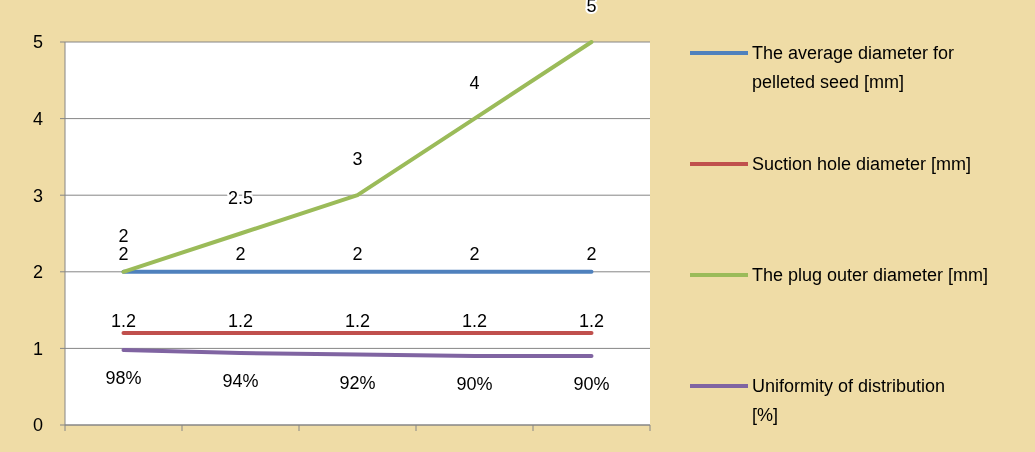 The width and height of the screenshot is (1035, 452). Describe the element at coordinates (474, 82) in the screenshot. I see `data-label: 4` at that location.